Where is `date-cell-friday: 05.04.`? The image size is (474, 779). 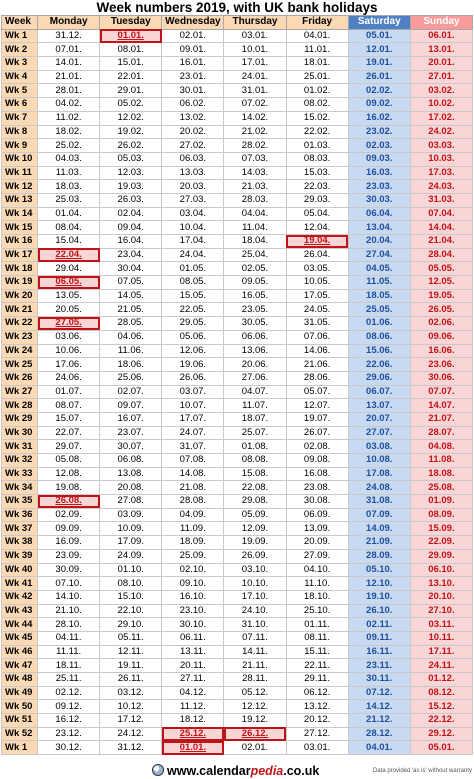
date-cell-friday: 05.04. is located at coordinates (317, 214).